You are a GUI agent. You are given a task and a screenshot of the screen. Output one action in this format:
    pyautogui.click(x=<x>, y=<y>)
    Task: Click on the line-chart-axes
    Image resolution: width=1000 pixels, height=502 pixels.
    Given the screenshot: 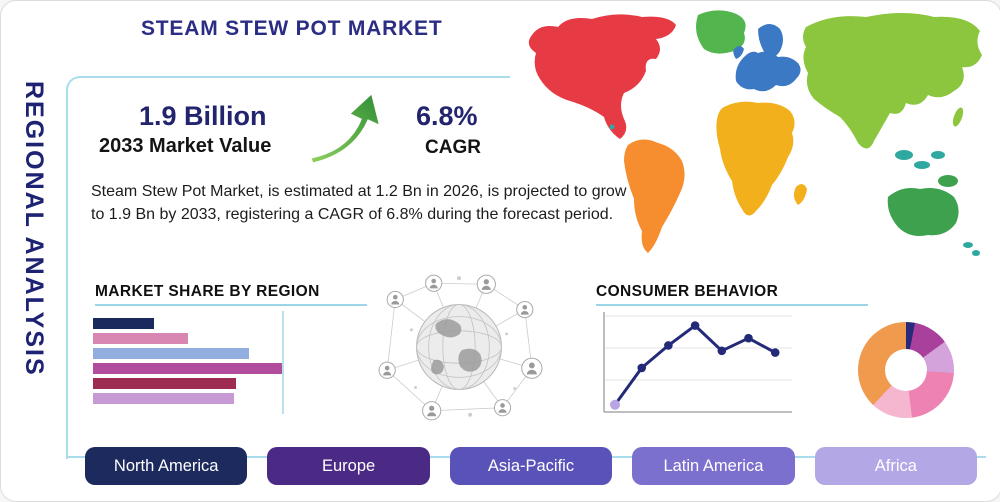 What is the action you would take?
    pyautogui.click(x=697, y=362)
    